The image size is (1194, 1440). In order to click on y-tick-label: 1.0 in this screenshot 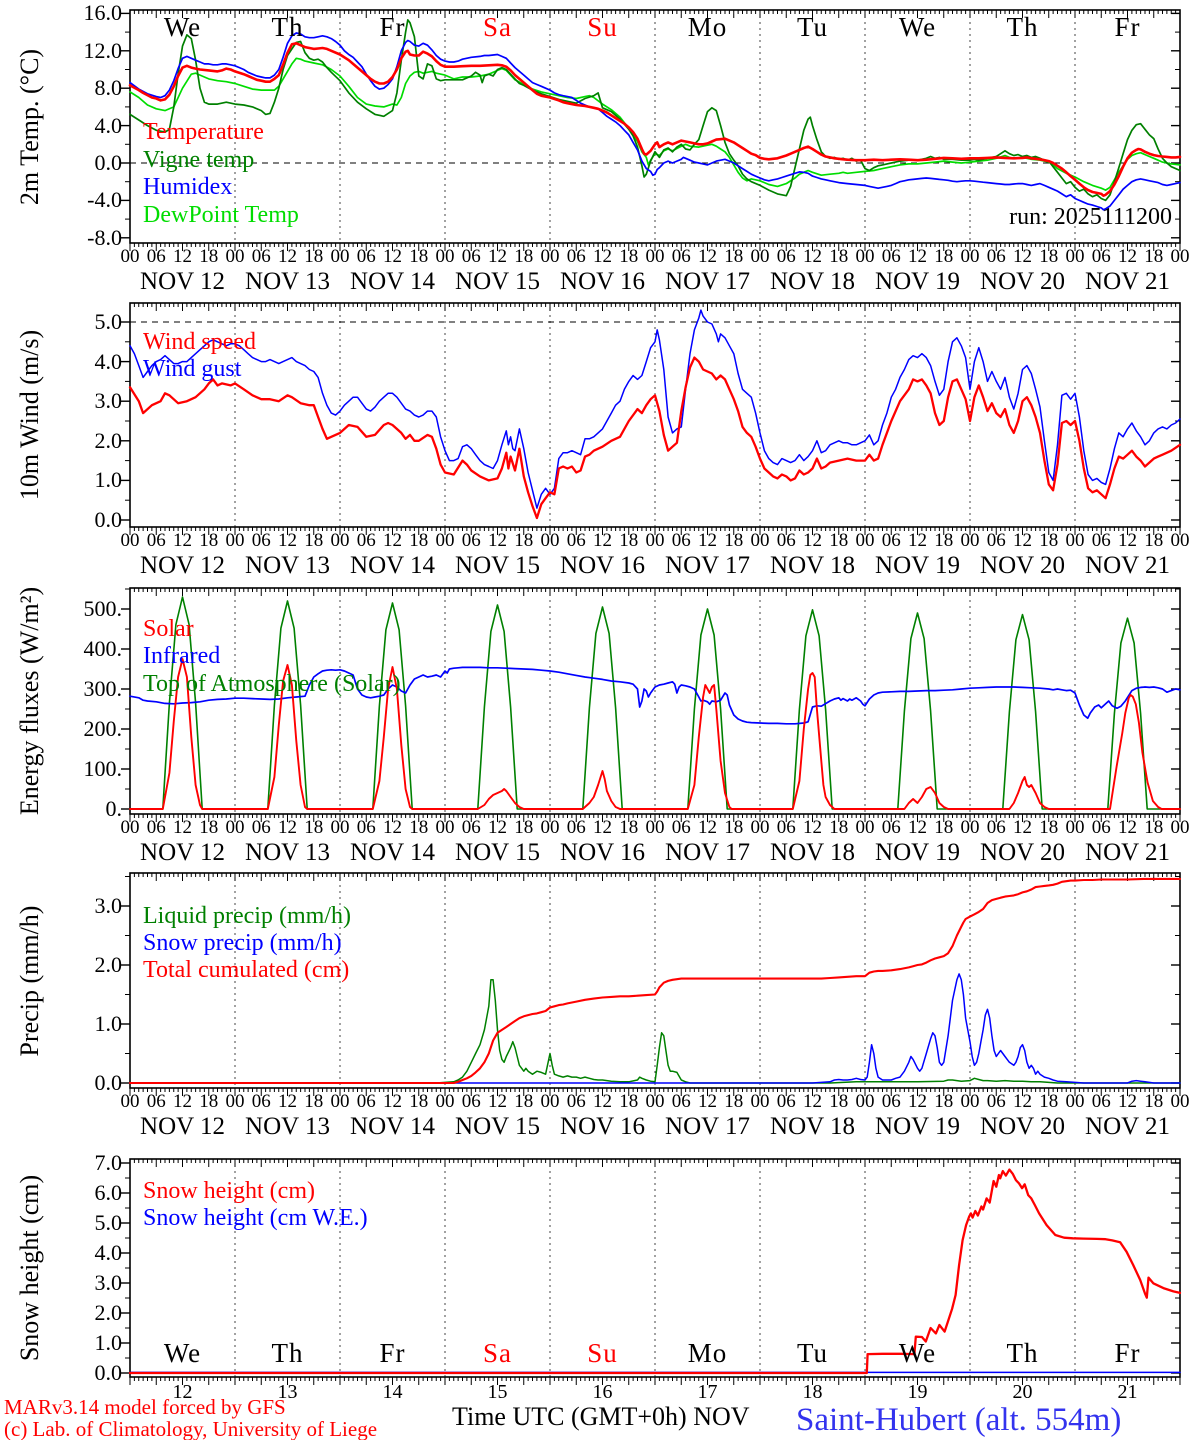, I will do `click(108, 480)`.